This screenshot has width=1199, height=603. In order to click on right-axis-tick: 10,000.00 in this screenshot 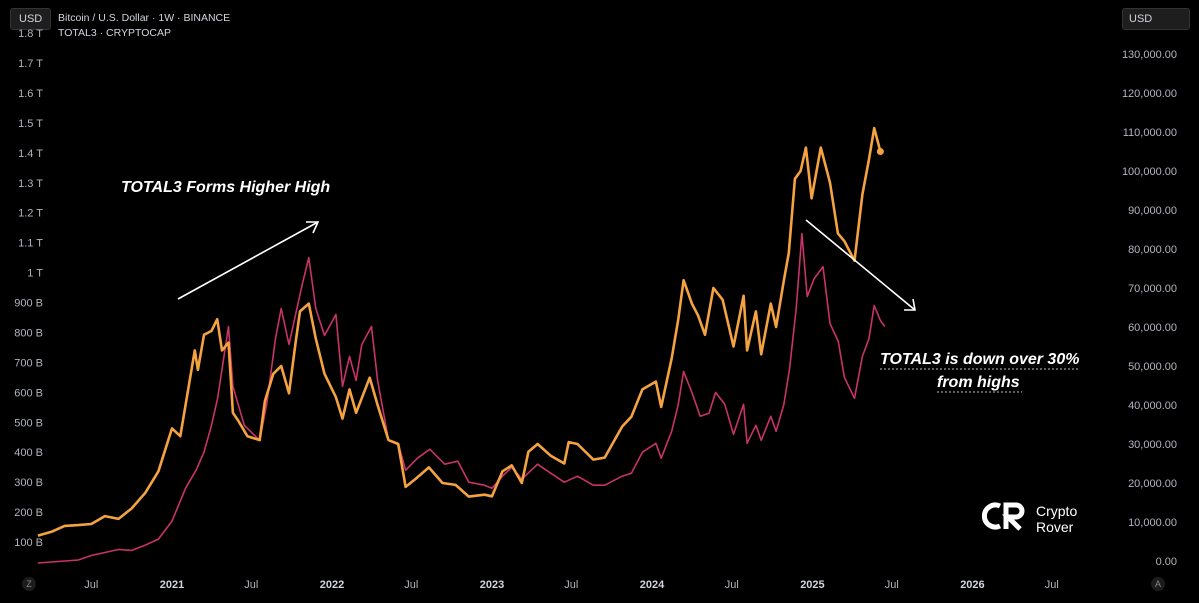, I will do `click(1152, 523)`.